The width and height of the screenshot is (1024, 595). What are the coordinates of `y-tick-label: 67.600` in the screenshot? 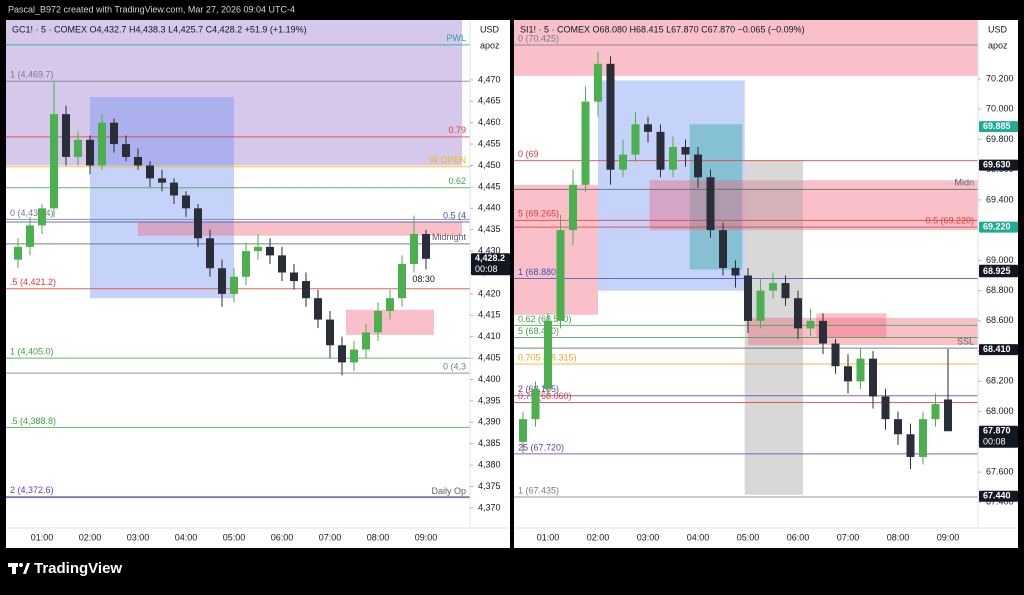 It's located at (1000, 471).